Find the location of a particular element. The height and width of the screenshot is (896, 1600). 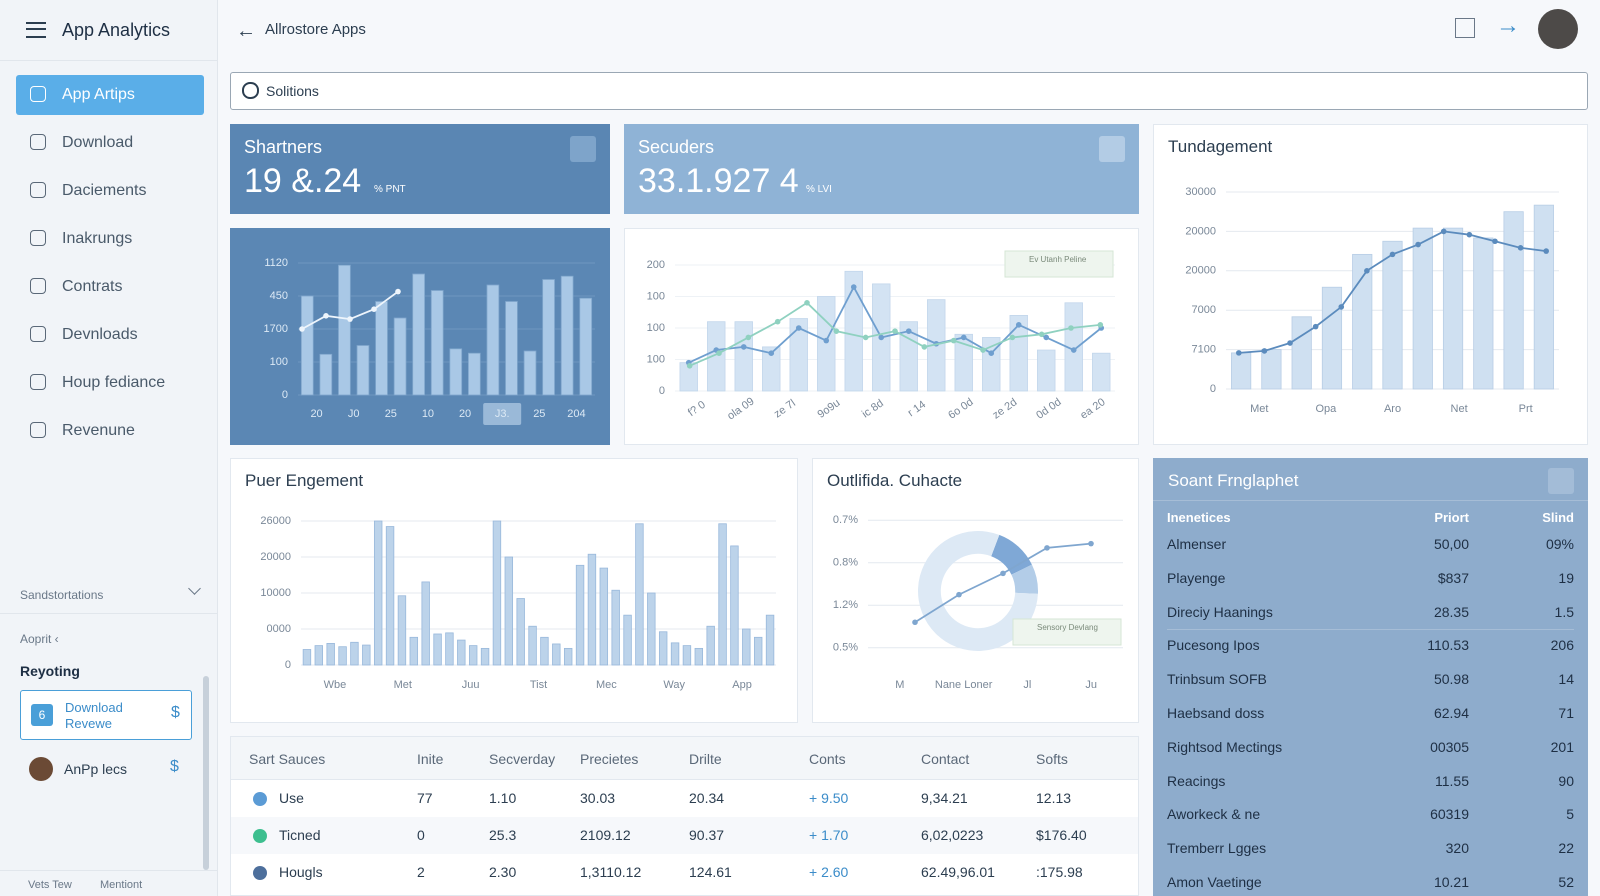

table-cell: 77 is located at coordinates (425, 798).